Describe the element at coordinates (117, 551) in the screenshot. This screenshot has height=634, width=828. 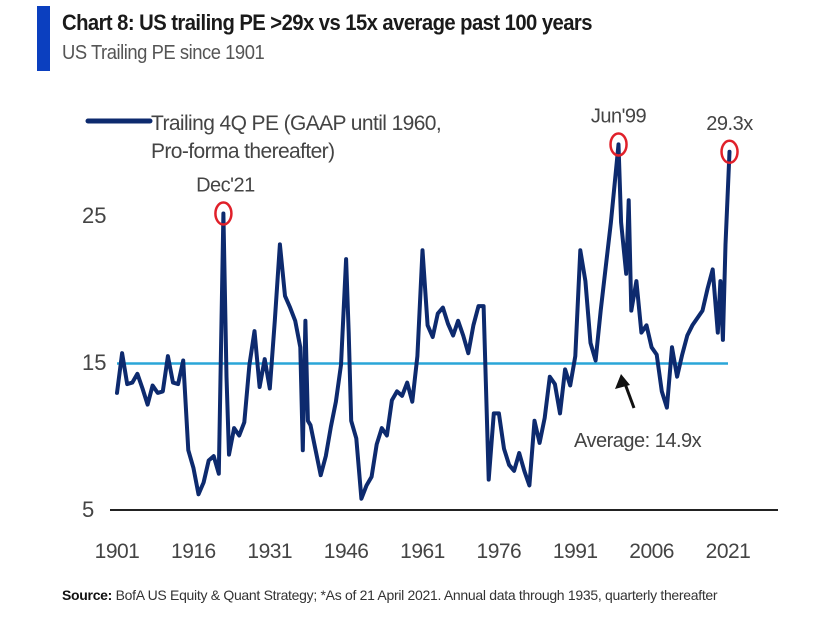
I see `x-tick-label: 1901` at that location.